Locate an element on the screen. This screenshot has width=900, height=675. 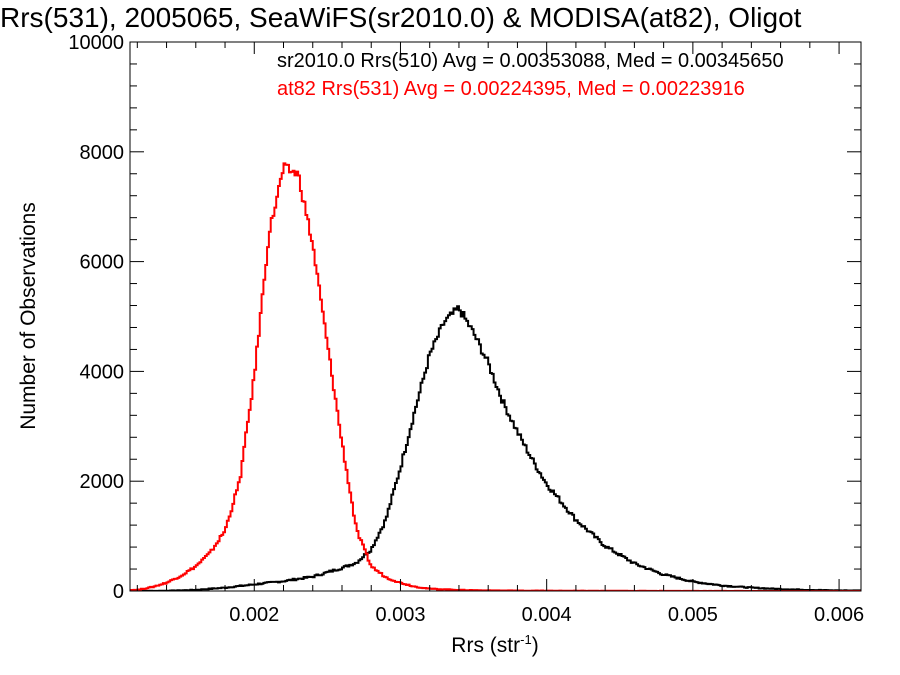
x-axis-label-superscript: -1 is located at coordinates (526, 639).